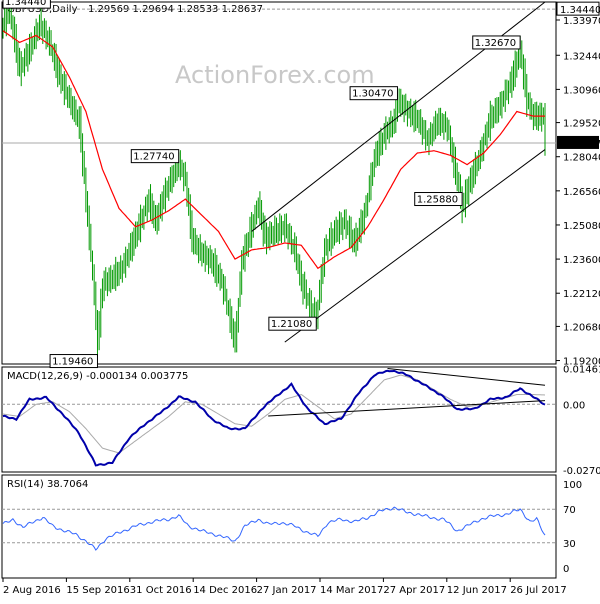  I want to click on price-tick-label: 1.32440, so click(581, 56).